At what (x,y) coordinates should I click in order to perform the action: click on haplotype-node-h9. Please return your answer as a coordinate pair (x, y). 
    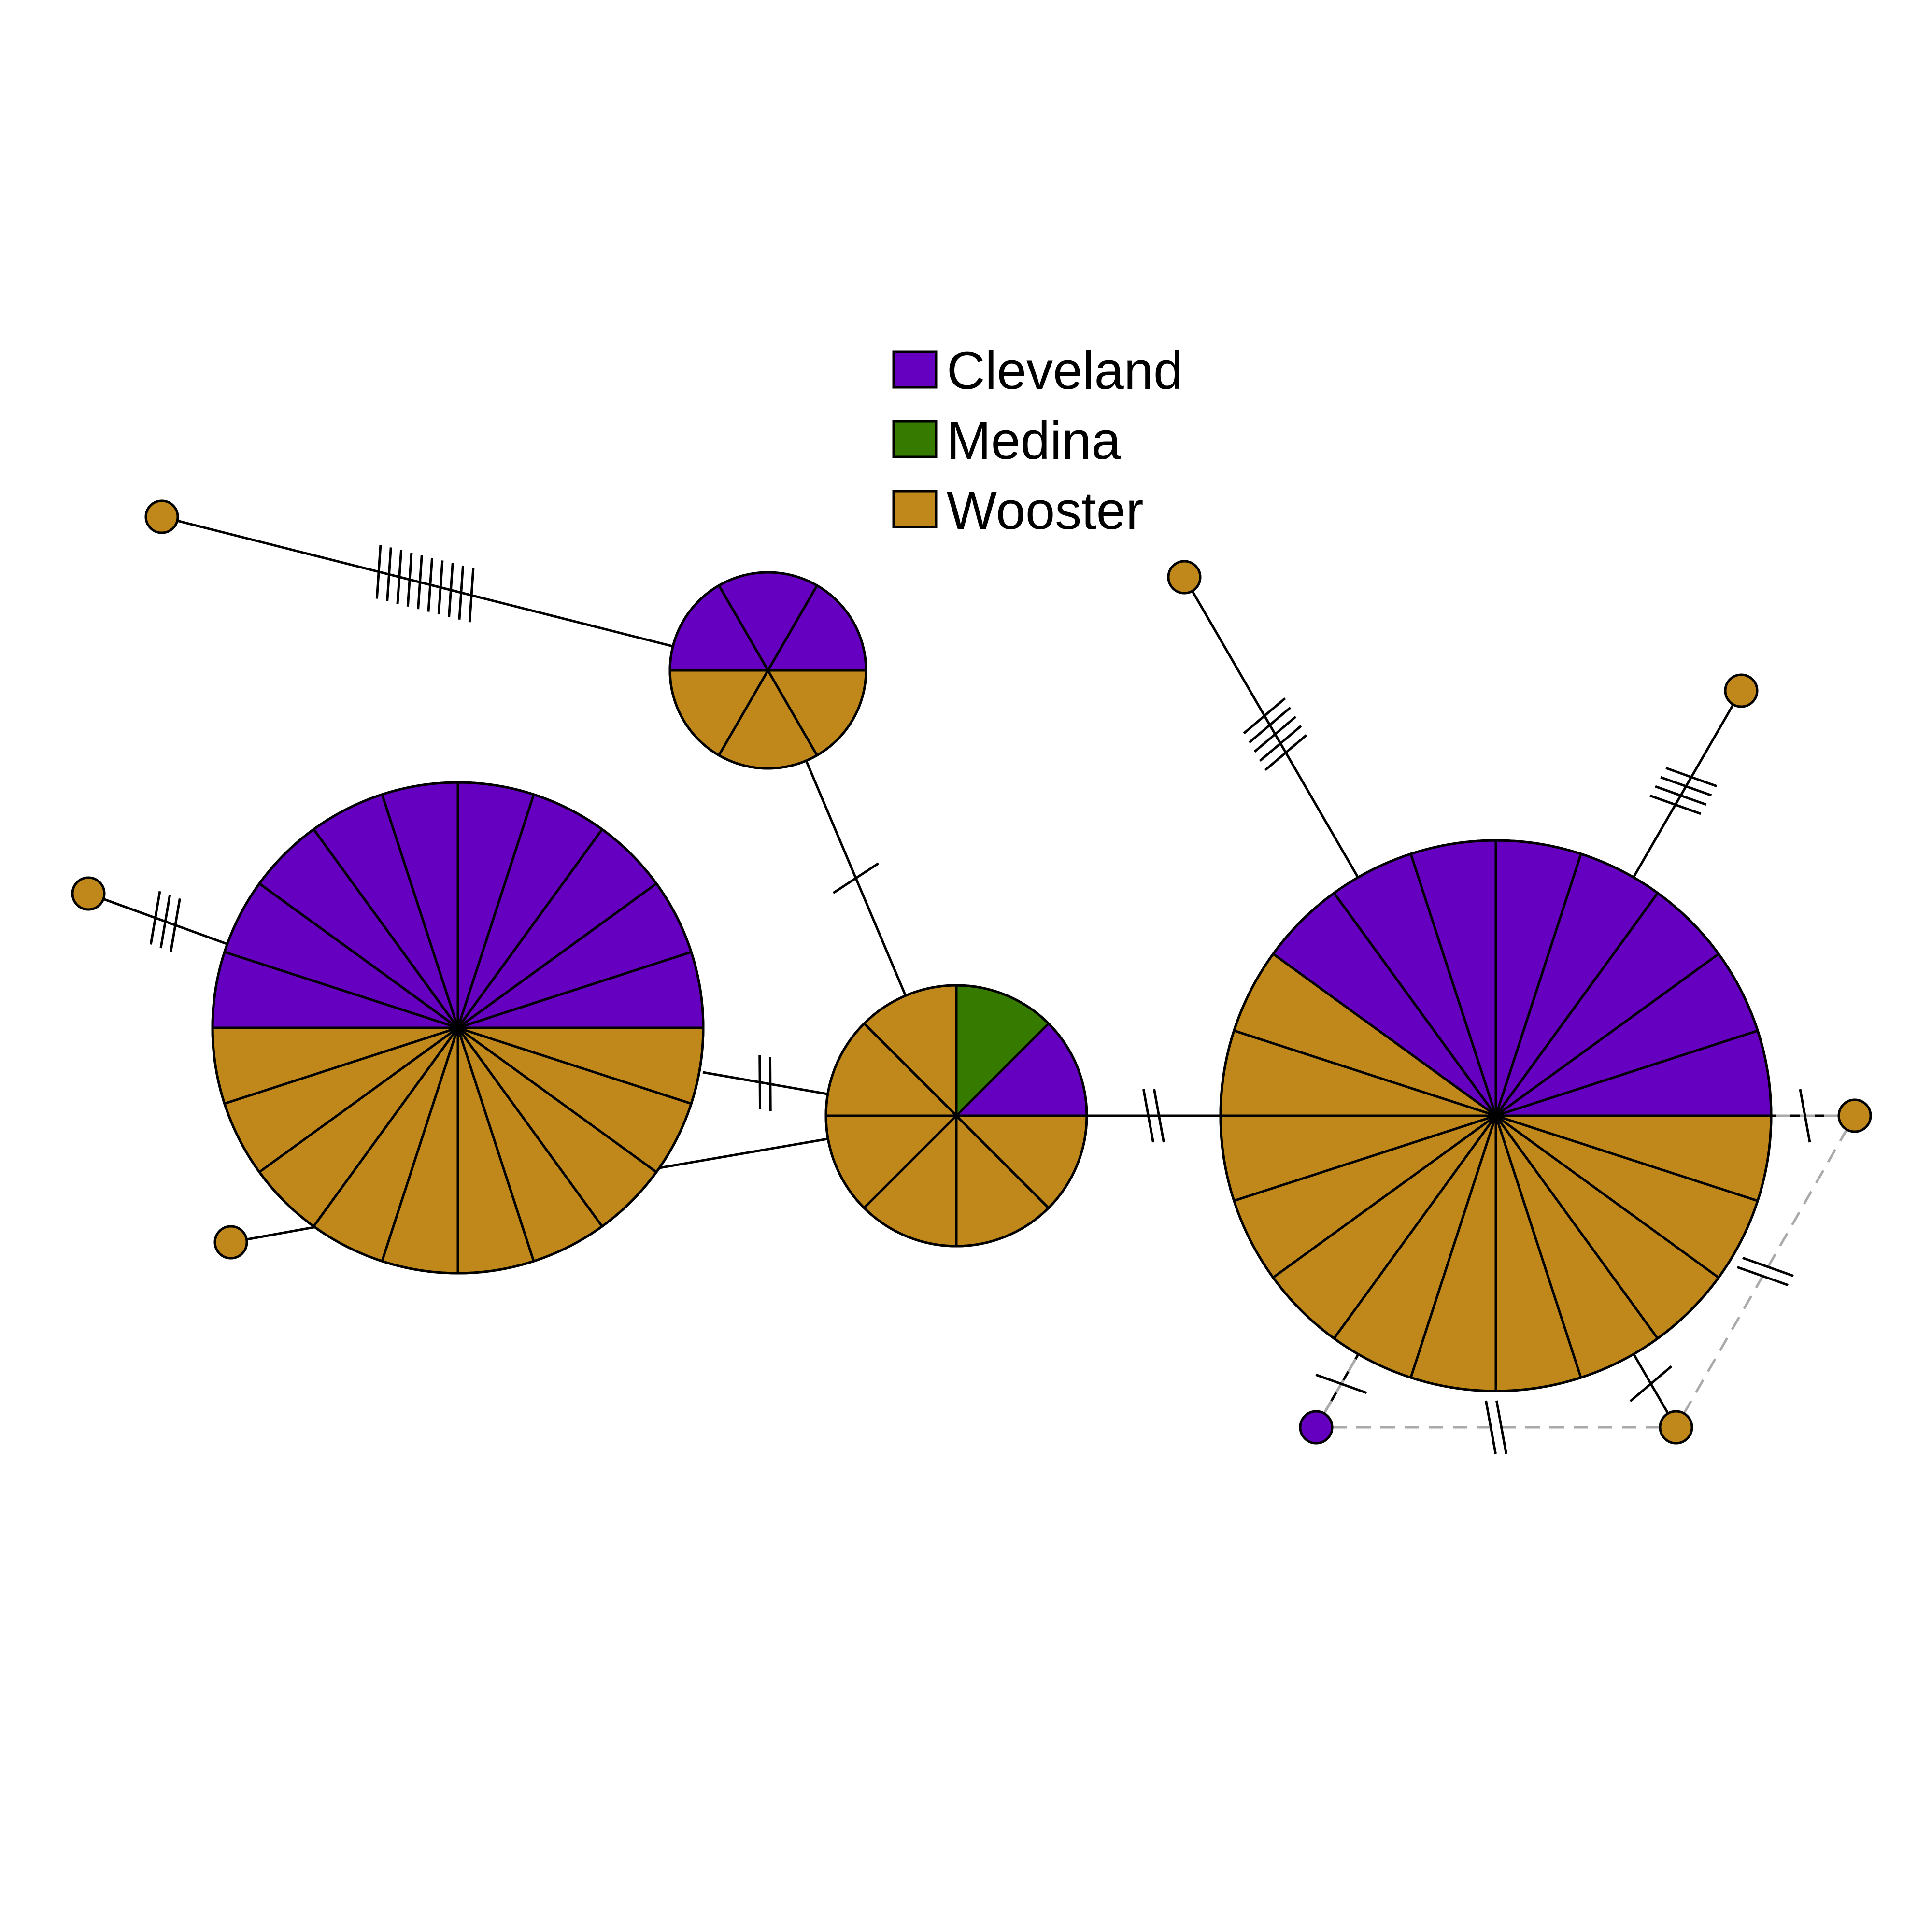
    Looking at the image, I should click on (1496, 1115).